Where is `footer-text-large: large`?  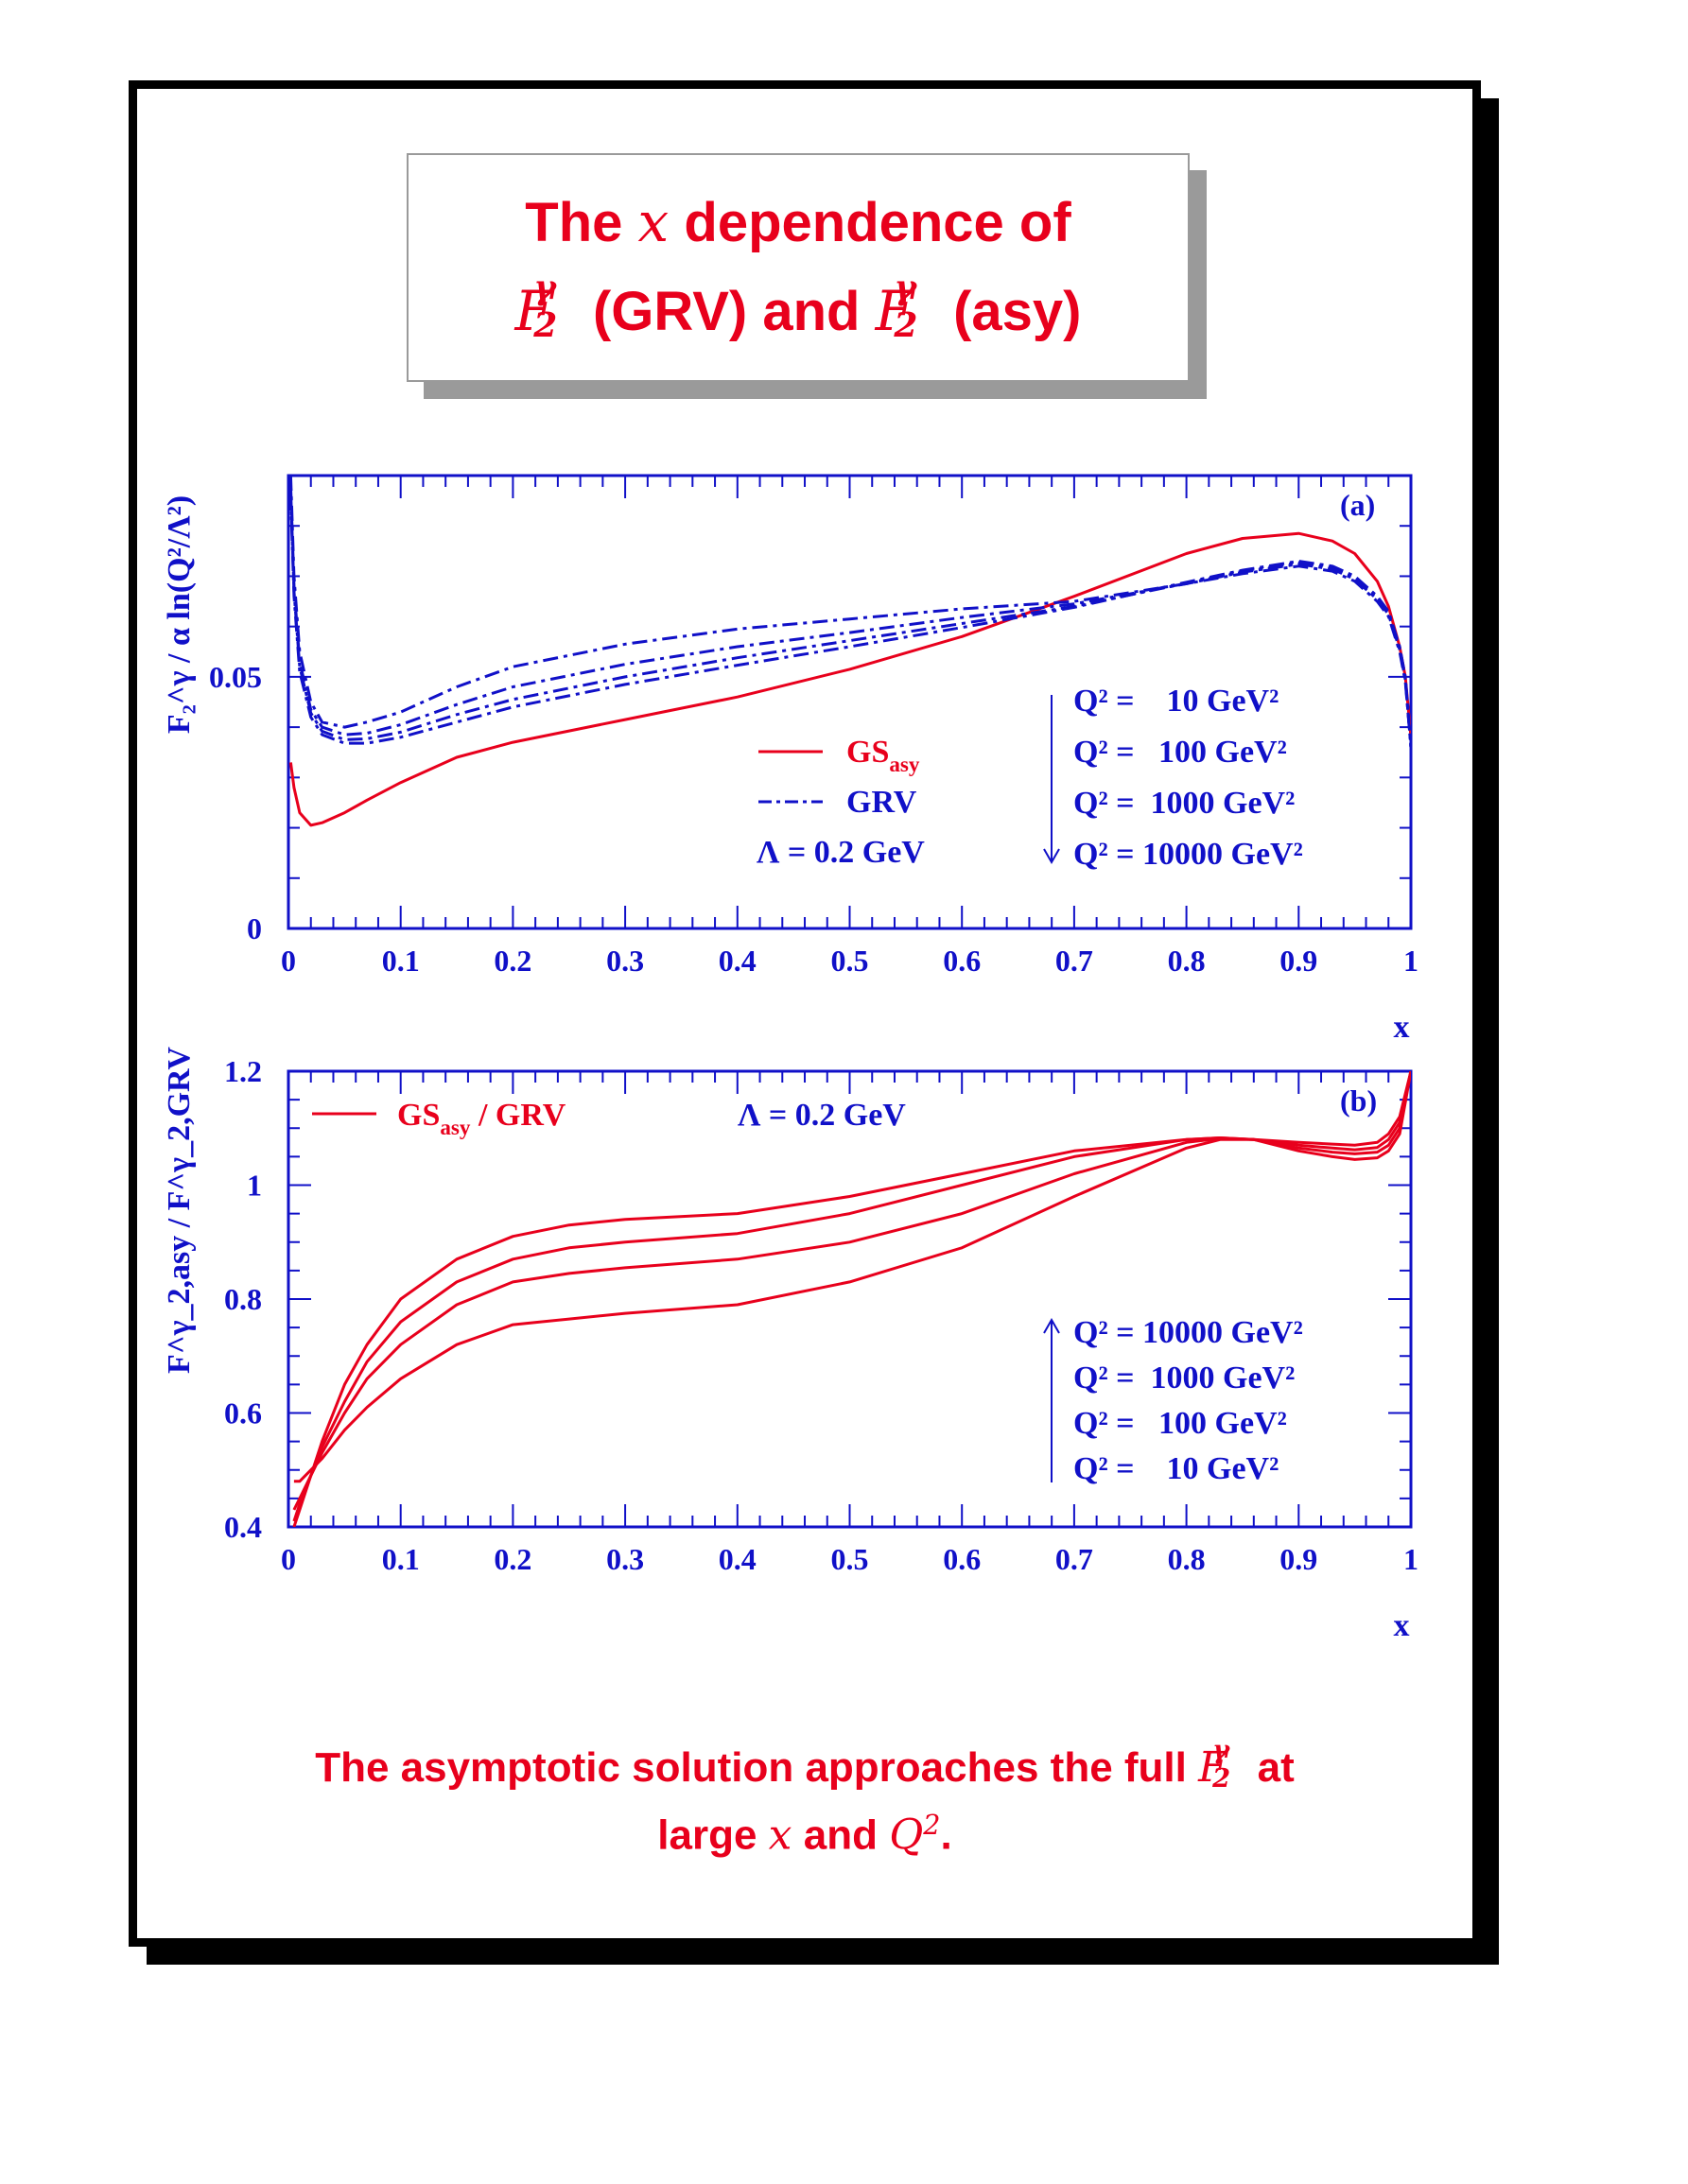
footer-text-large: large is located at coordinates (707, 1835).